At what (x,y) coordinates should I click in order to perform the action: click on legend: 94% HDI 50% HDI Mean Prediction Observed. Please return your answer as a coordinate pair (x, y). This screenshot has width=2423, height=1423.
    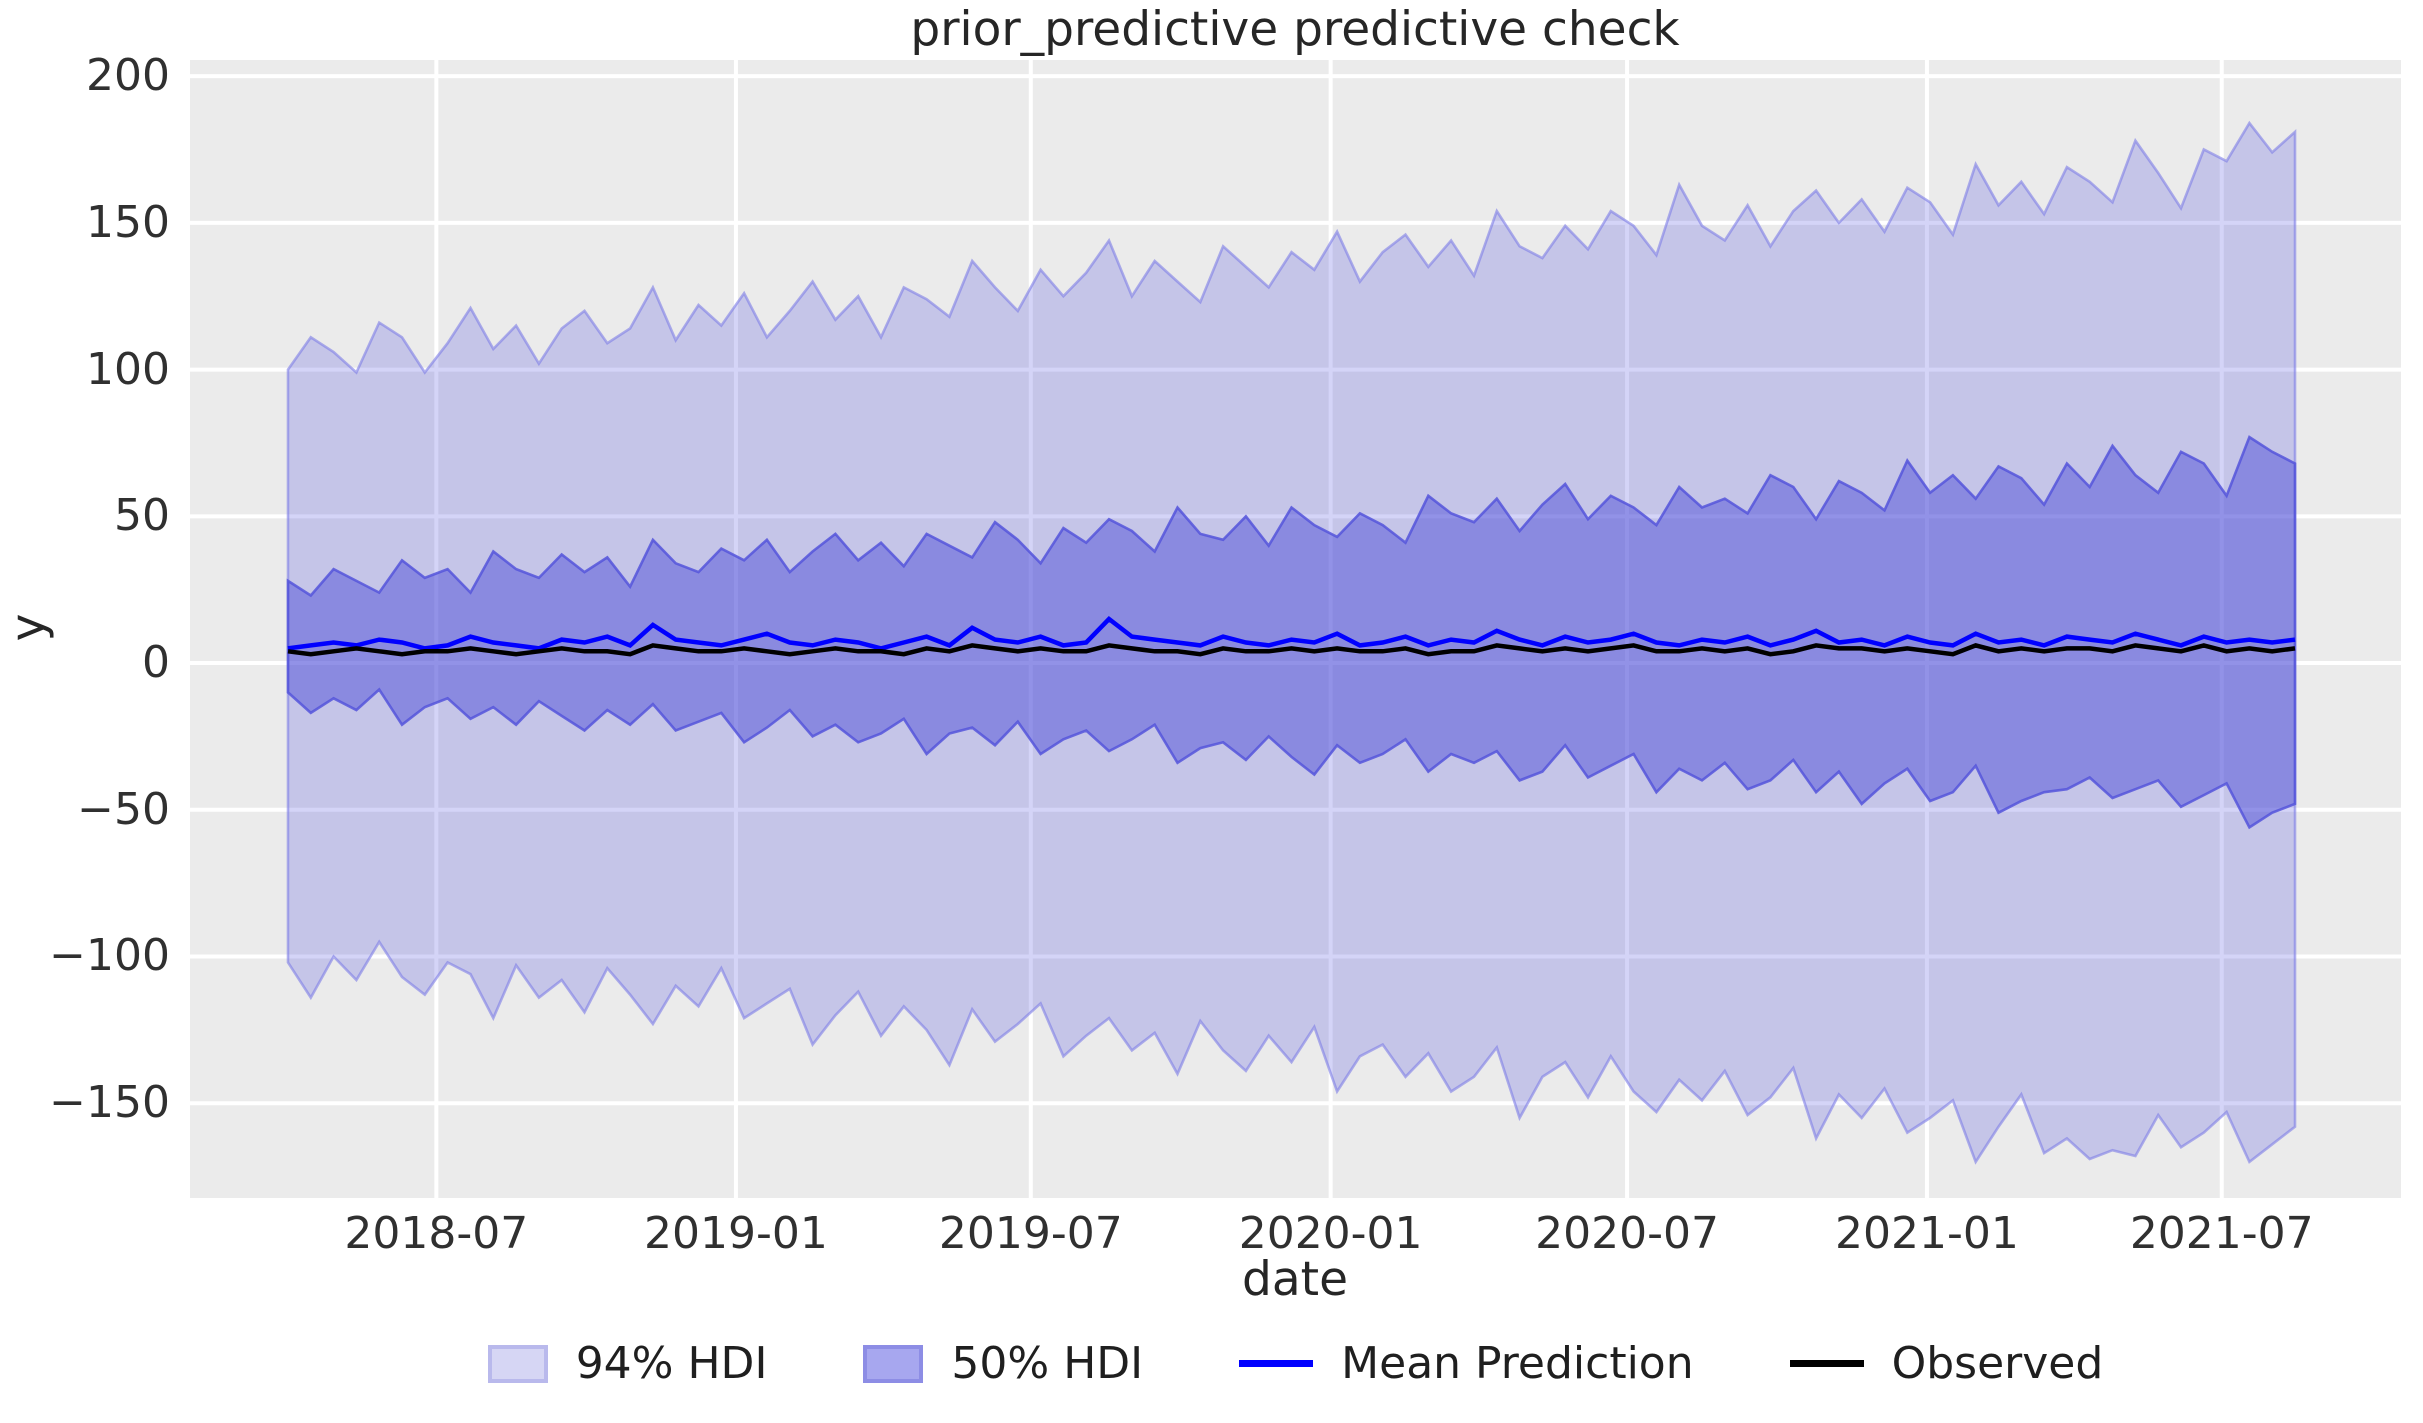
    Looking at the image, I should click on (1295, 1363).